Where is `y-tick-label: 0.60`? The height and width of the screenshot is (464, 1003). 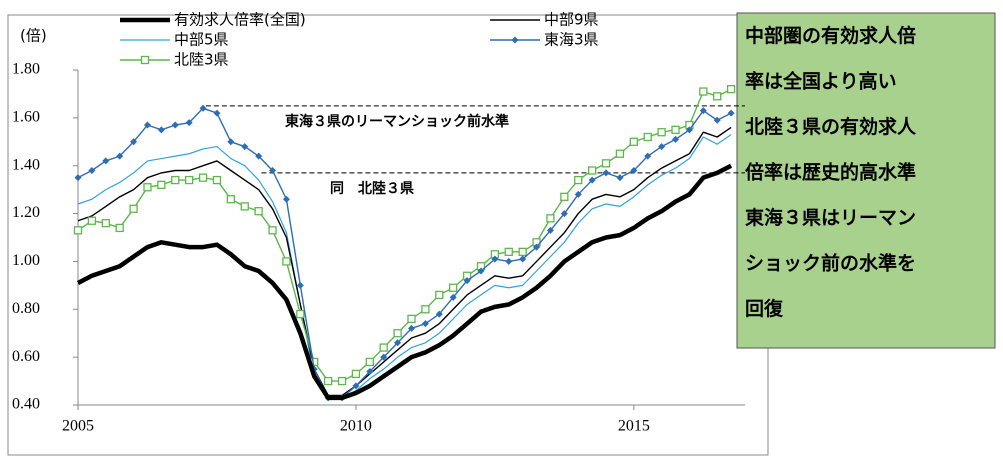 y-tick-label: 0.60 is located at coordinates (26, 356).